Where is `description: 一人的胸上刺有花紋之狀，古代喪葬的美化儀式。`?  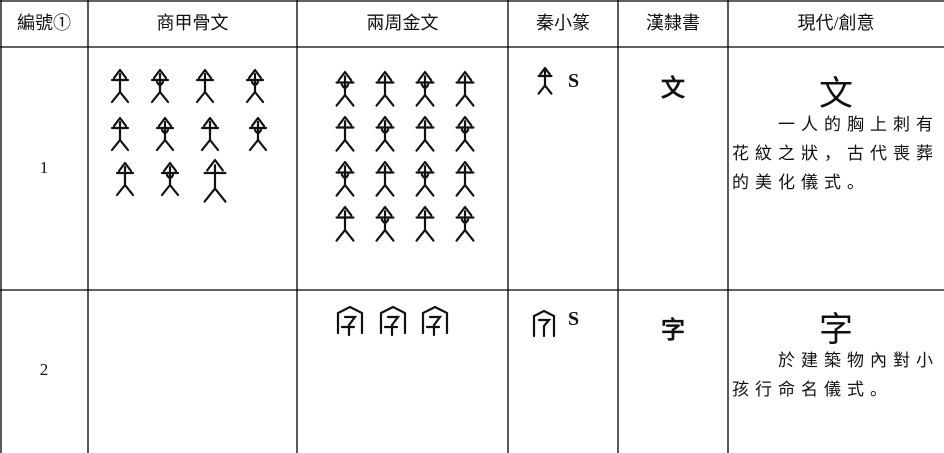
description: 一人的胸上刺有花紋之狀，古代喪葬的美化儀式。 is located at coordinates (835, 153).